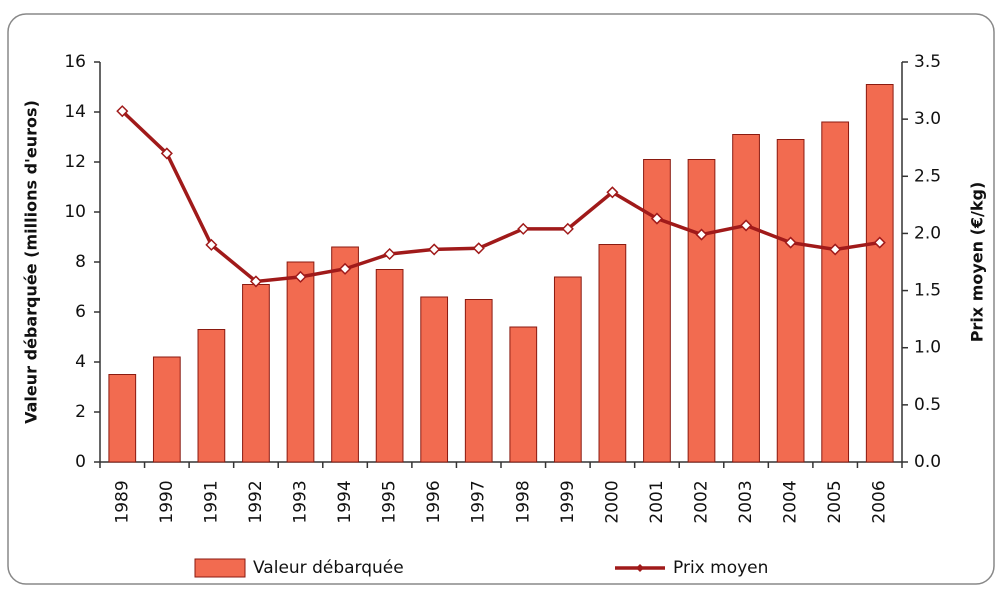 This screenshot has height=589, width=1000. I want to click on y2-tick-label: 0.0, so click(927, 462).